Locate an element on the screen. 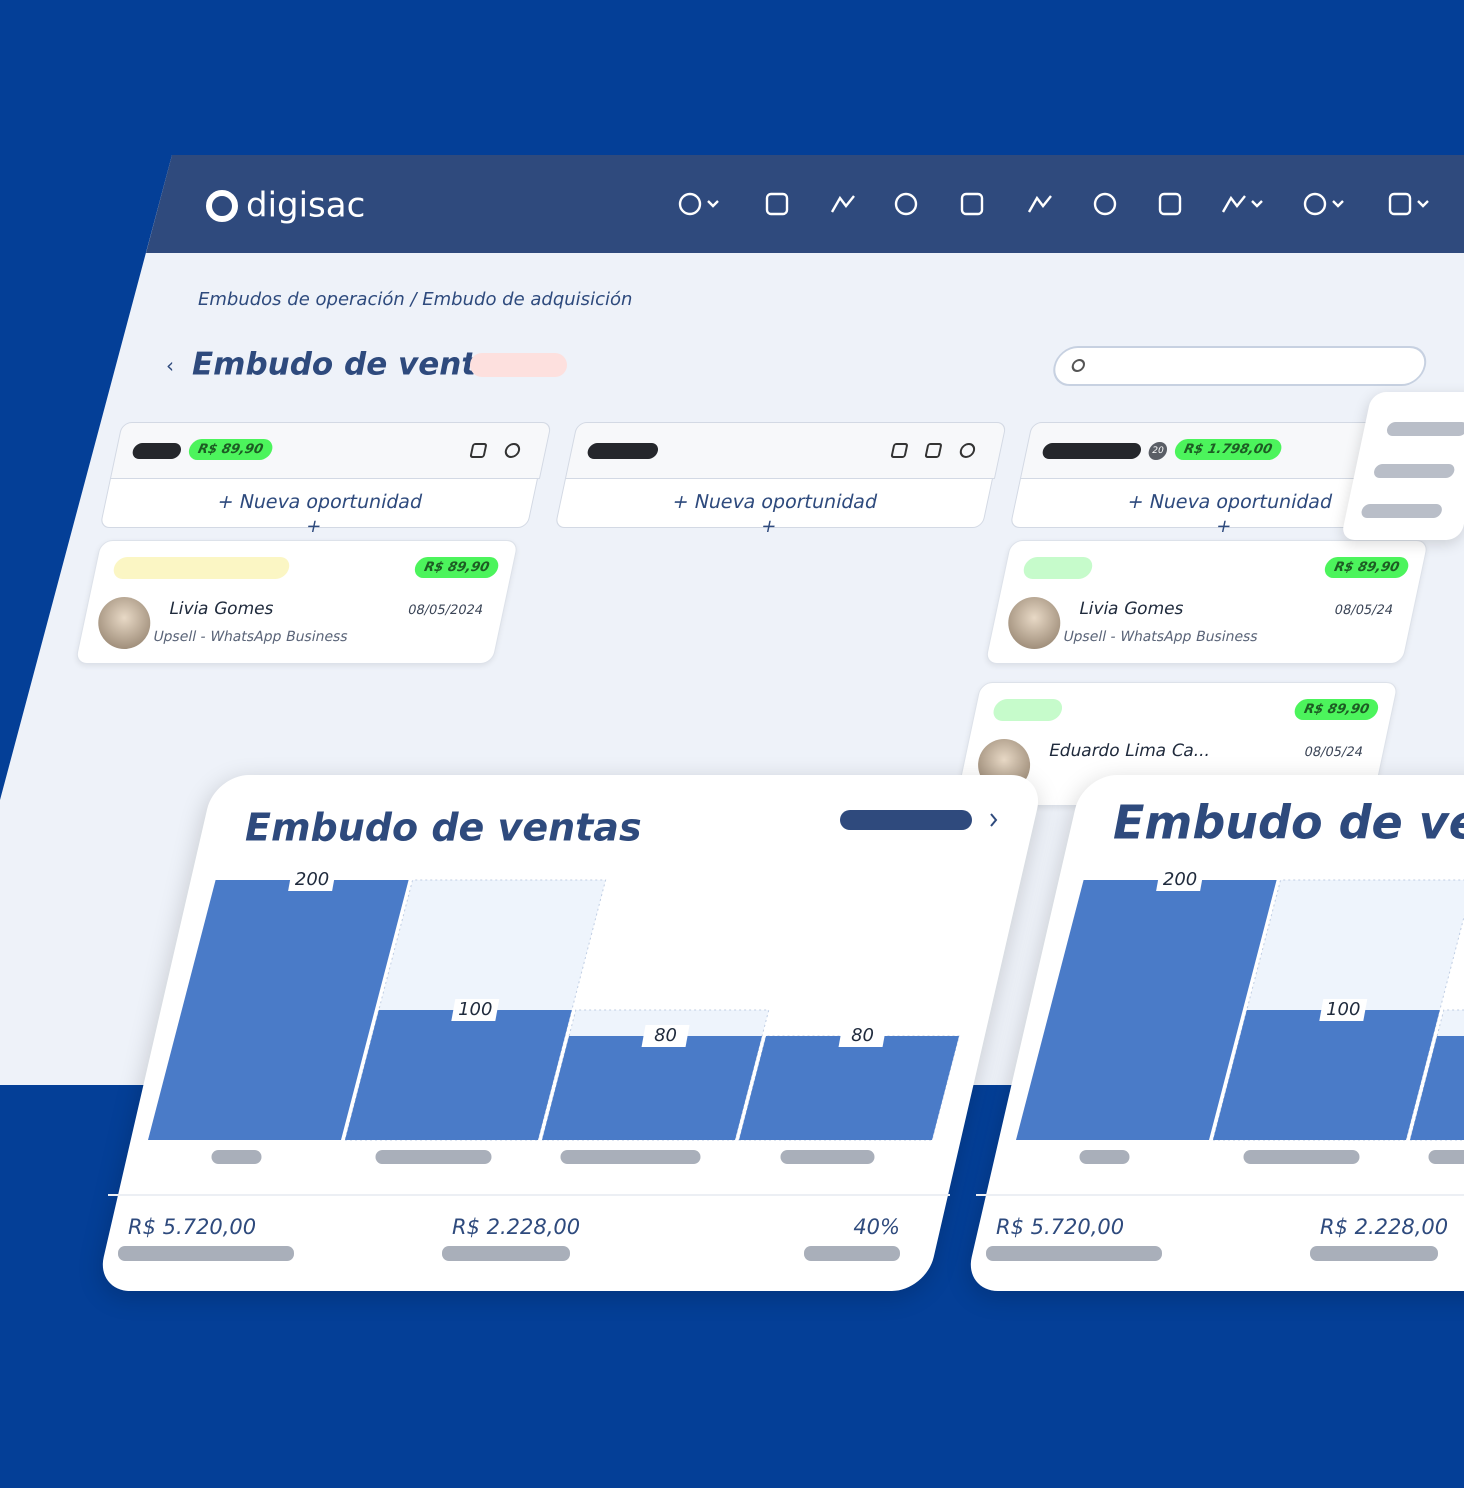  filter-menu is located at coordinates (1402, 466).